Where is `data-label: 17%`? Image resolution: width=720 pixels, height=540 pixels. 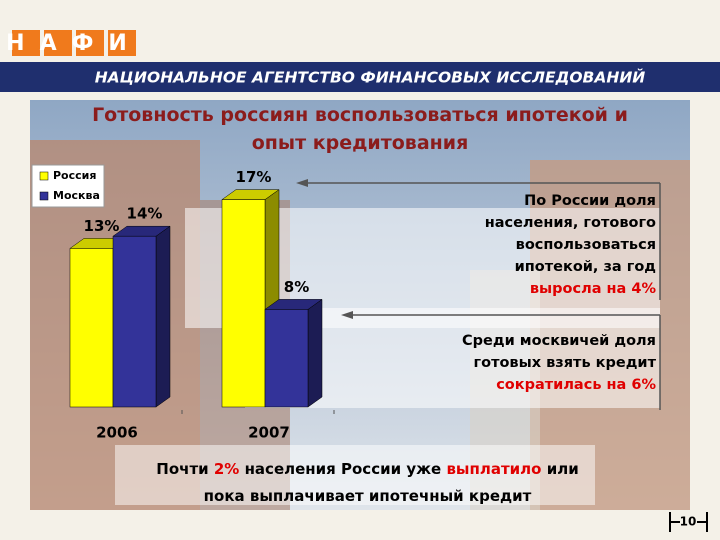 data-label: 17% is located at coordinates (254, 177).